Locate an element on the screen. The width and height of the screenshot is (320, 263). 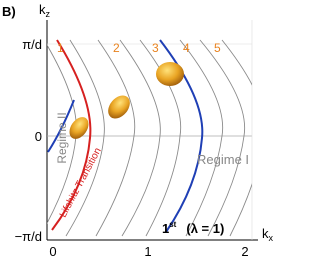
y-tick-label: π/d is located at coordinates (32, 44).